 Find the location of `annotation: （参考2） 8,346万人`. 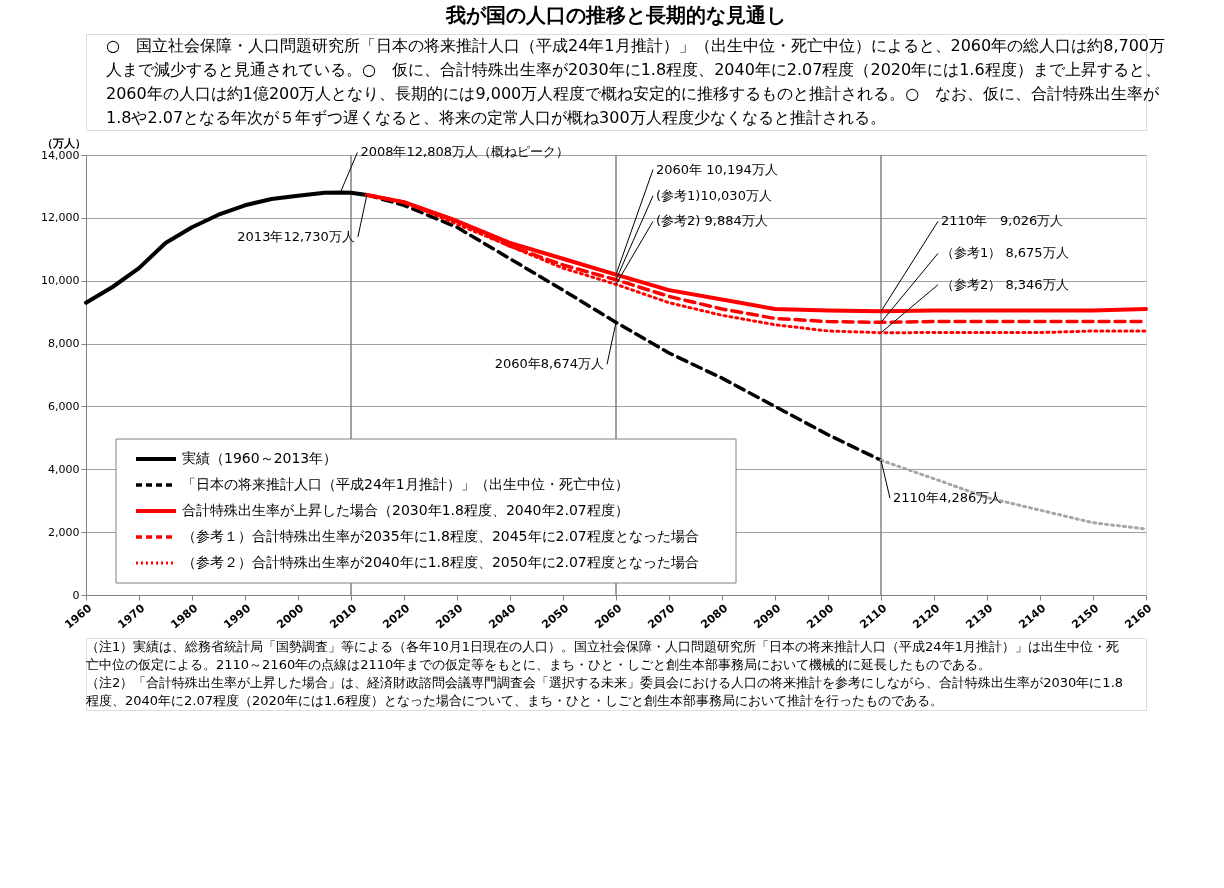

annotation: （参考2） 8,346万人 is located at coordinates (1005, 284).